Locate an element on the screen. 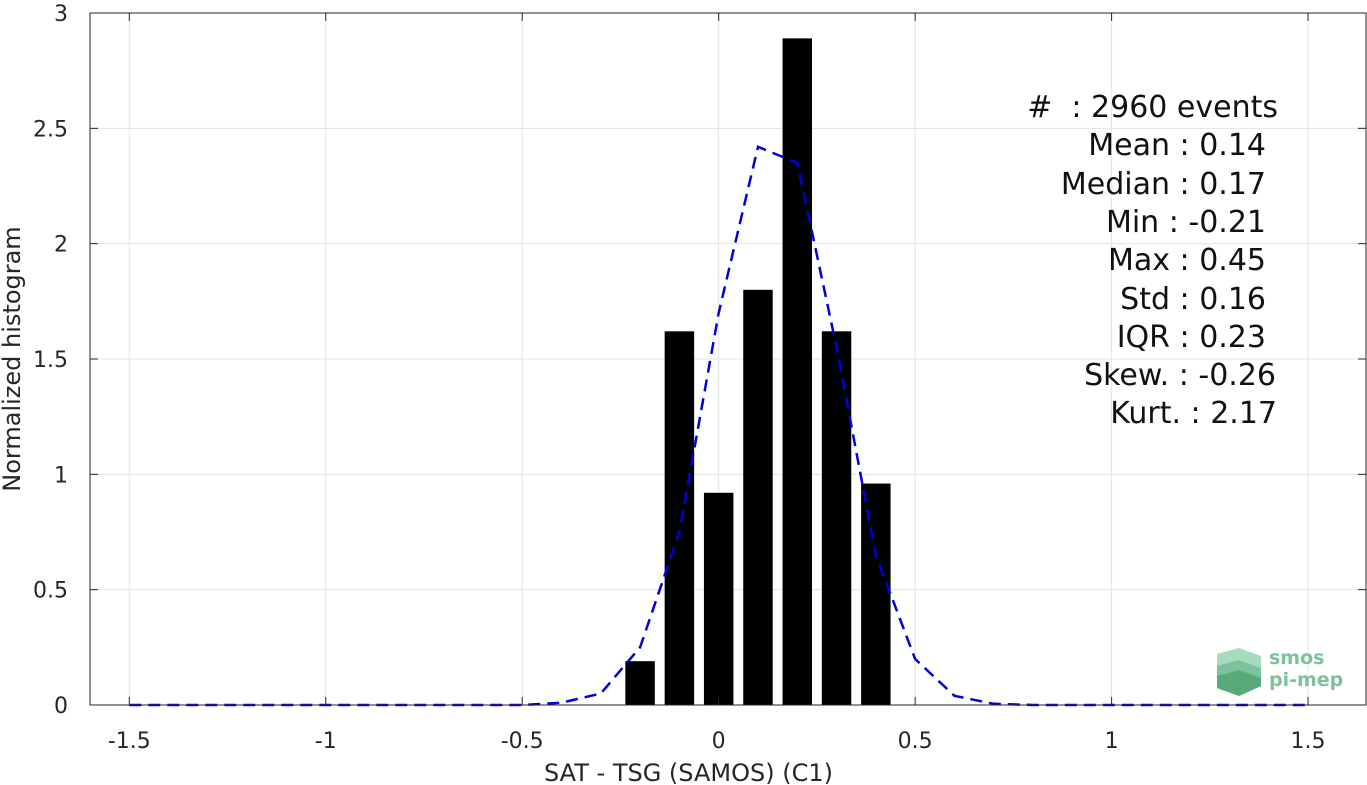 The image size is (1367, 785). smos-pi-mep-logo: smos pi-mep is located at coordinates (1288, 672).